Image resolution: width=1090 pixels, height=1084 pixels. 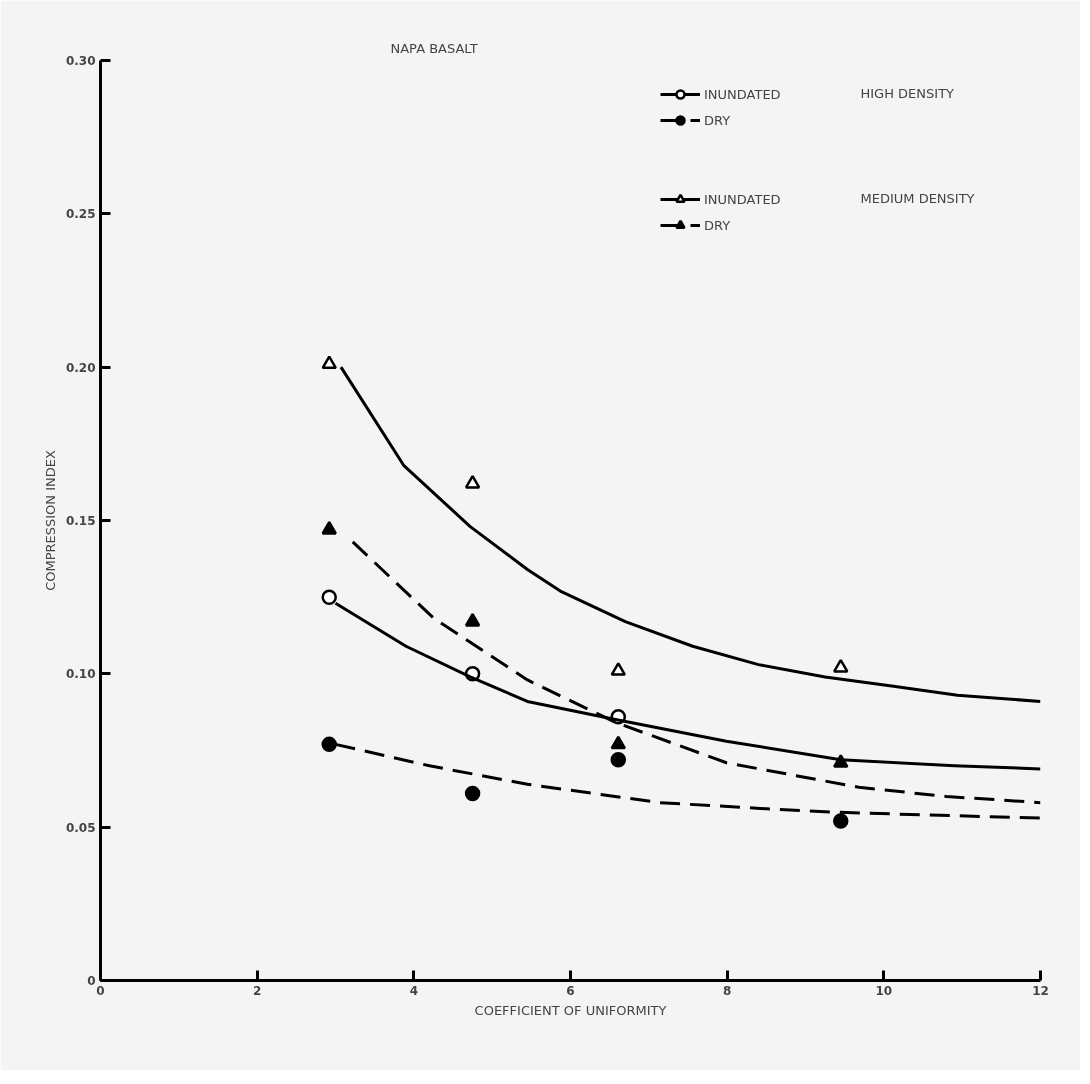 I want to click on y-tick-label: 0, so click(x=91, y=981).